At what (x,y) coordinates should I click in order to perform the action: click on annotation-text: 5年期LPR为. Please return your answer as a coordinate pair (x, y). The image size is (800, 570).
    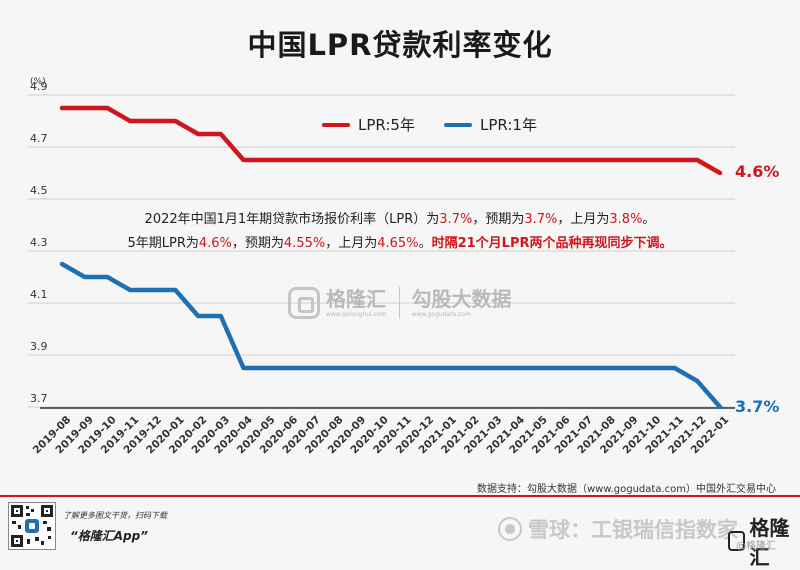
    Looking at the image, I should click on (162, 243).